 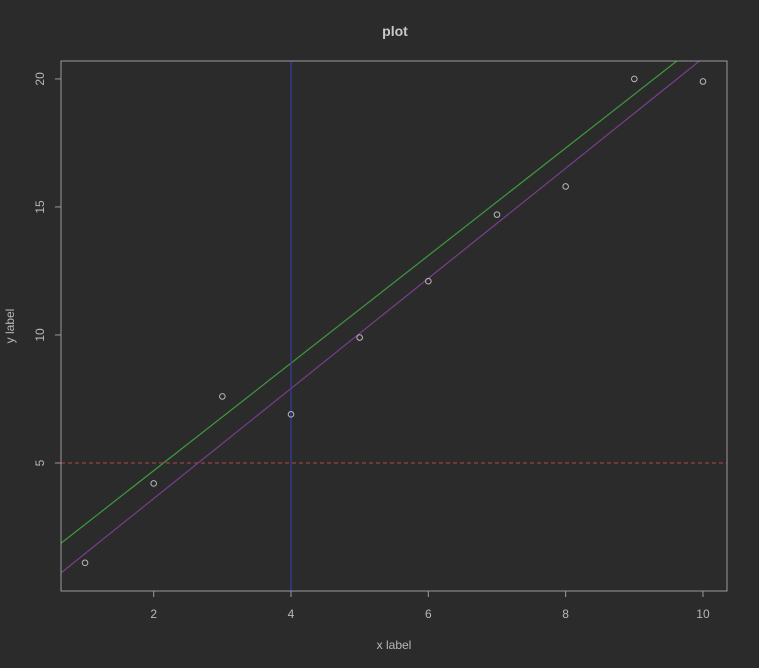 What do you see at coordinates (40, 79) in the screenshot?
I see `y-tick-label: 20` at bounding box center [40, 79].